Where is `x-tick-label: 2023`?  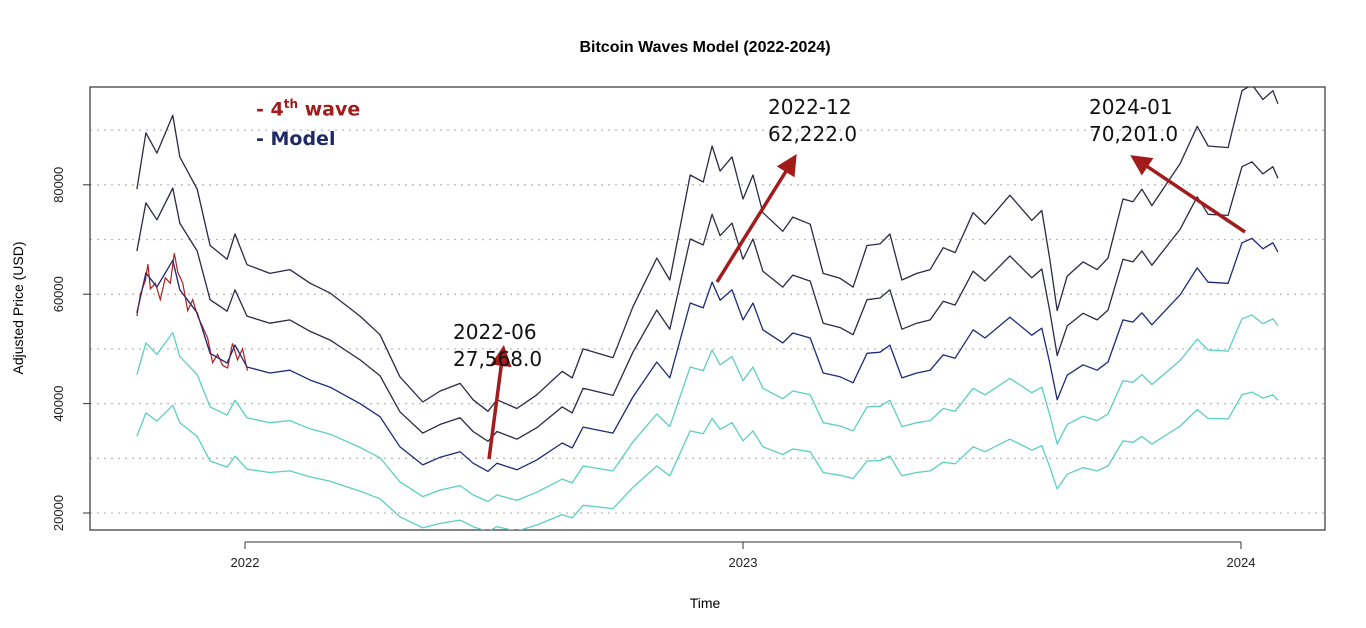
x-tick-label: 2023 is located at coordinates (743, 562).